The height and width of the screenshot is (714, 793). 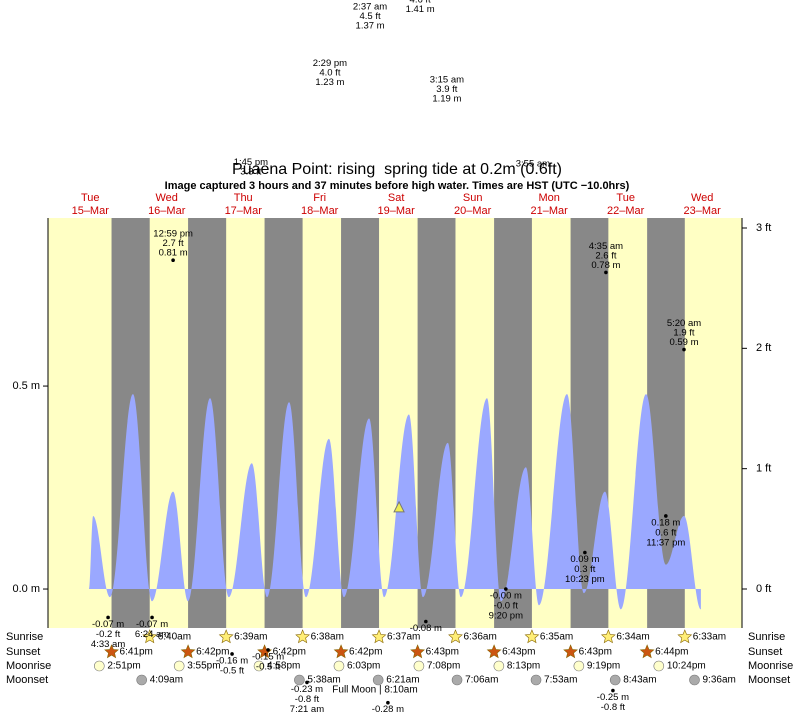 I want to click on almanac-time: 6:40am, so click(x=174, y=637).